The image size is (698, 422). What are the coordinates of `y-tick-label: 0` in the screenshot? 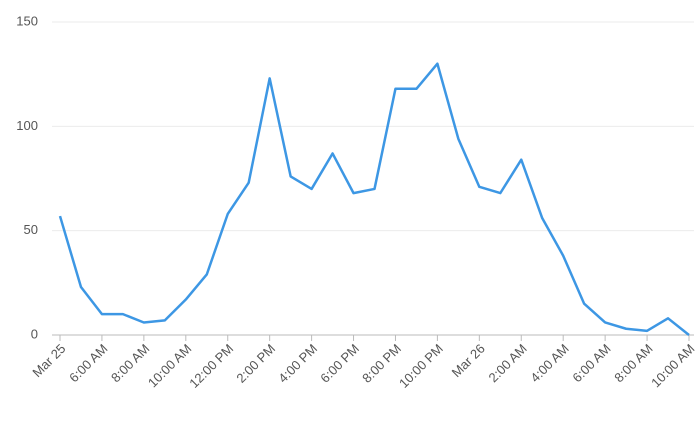 It's located at (34, 333).